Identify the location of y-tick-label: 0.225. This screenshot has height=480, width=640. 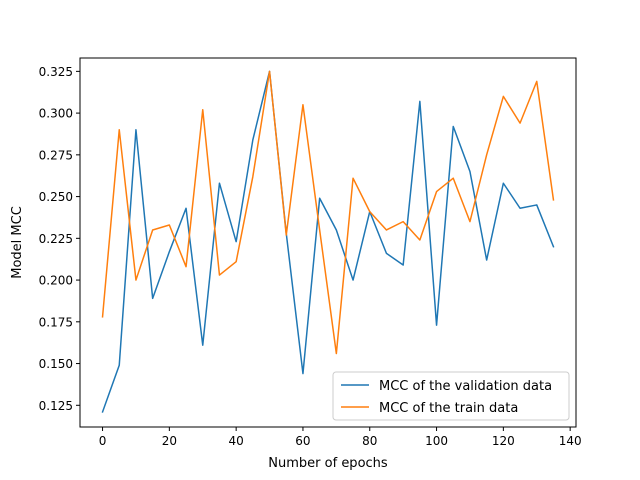
(56, 239).